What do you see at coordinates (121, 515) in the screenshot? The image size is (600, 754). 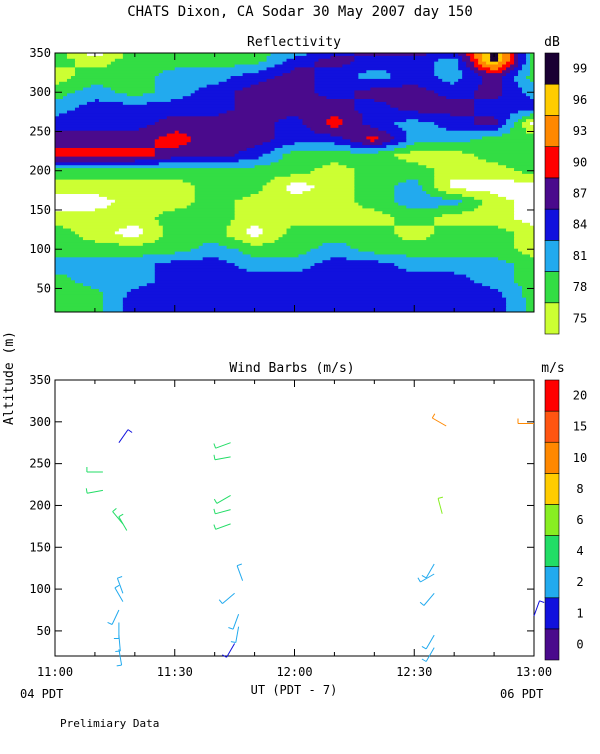 I see `wind-barb-flag` at bounding box center [121, 515].